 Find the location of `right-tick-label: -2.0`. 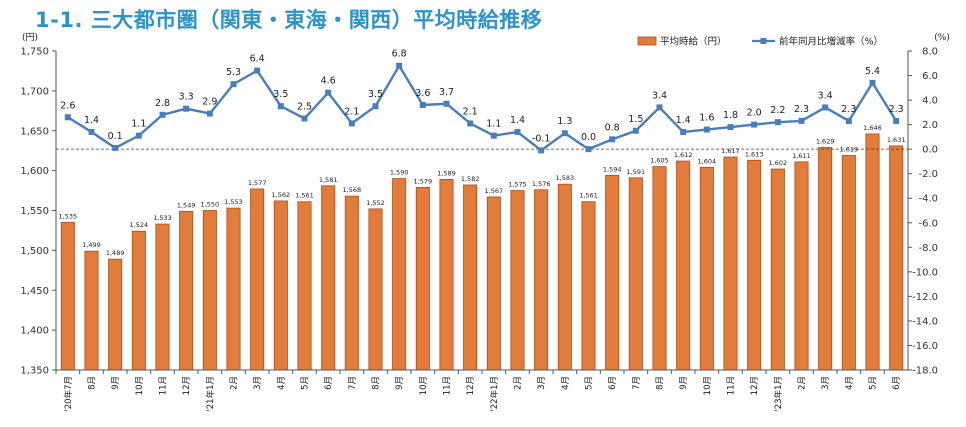

right-tick-label: -2.0 is located at coordinates (928, 174).